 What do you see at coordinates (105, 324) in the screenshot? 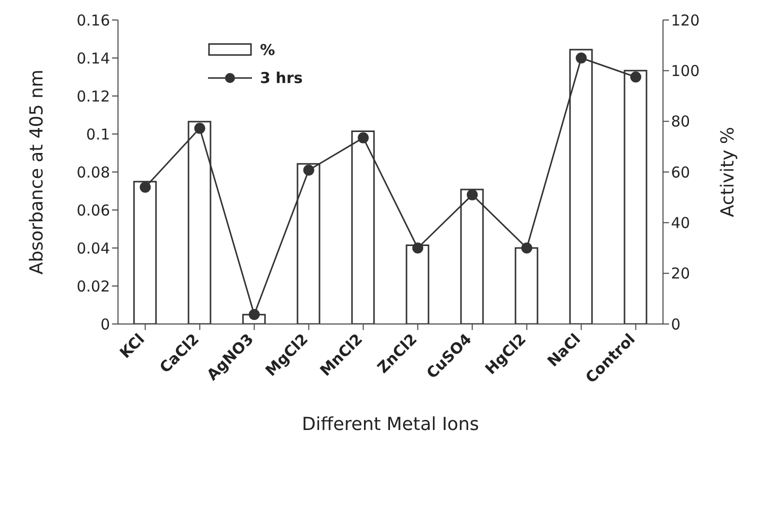
I see `y-tick-label: 0` at bounding box center [105, 324].